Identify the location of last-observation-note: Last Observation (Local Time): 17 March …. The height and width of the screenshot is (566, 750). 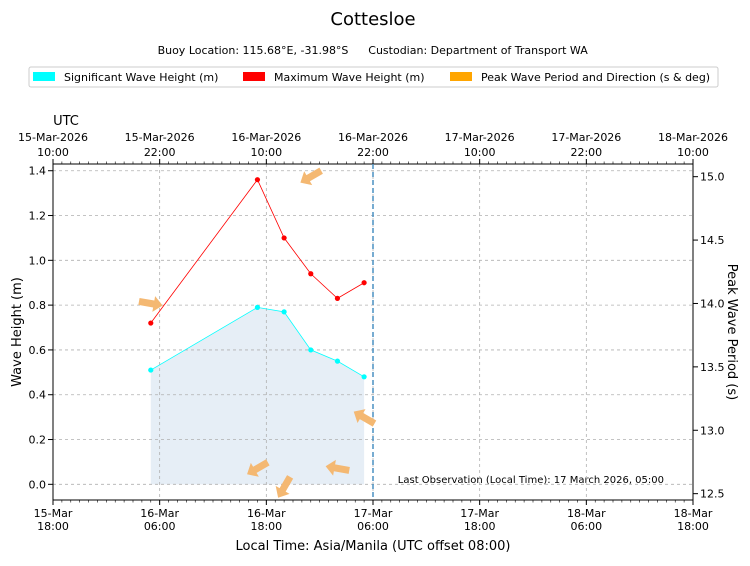
(531, 480).